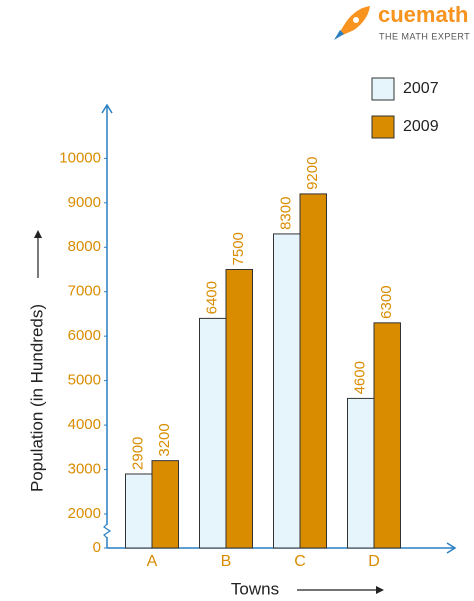 This screenshot has width=474, height=601. Describe the element at coordinates (421, 88) in the screenshot. I see `legend-label: 2007` at that location.